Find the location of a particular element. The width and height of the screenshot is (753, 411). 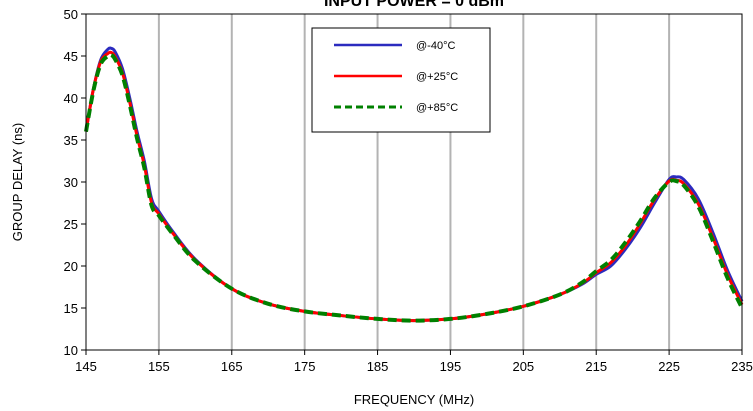

chart-title: INPUT POWER = 0 dBm is located at coordinates (414, 5).